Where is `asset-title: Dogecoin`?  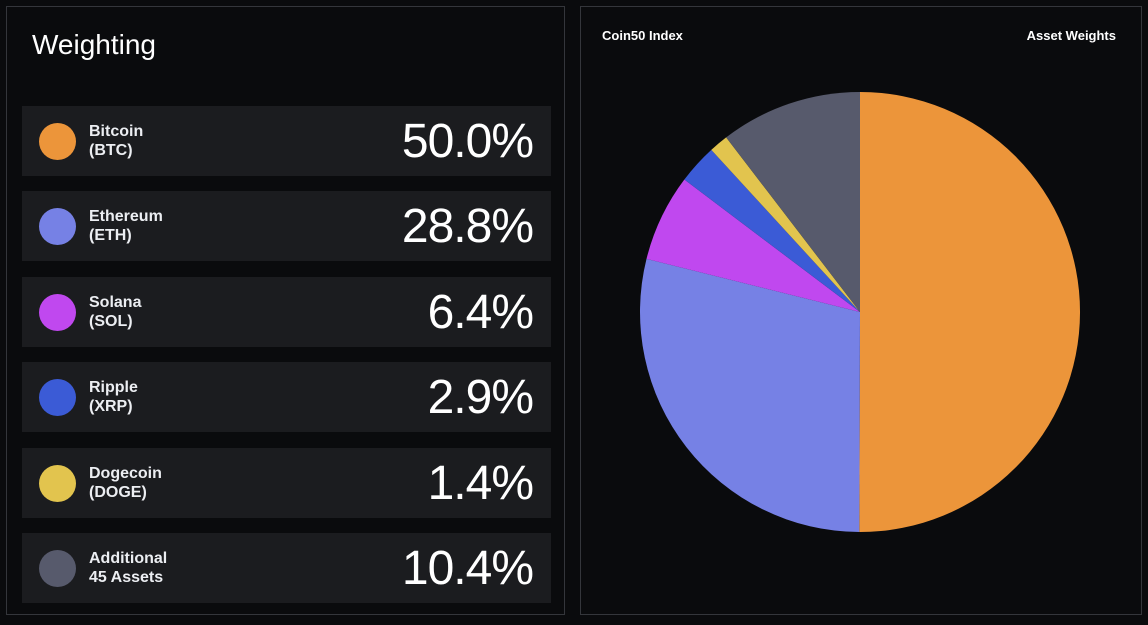
asset-title: Dogecoin is located at coordinates (125, 473).